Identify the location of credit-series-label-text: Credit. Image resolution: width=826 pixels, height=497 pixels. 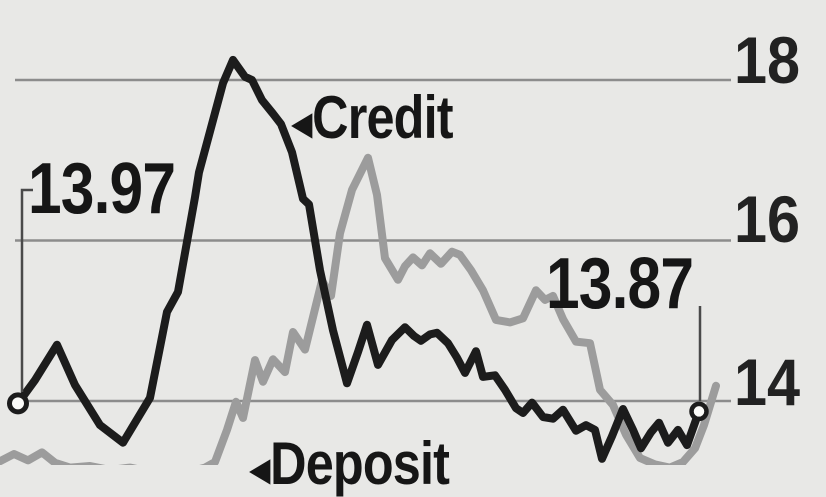
(382, 117).